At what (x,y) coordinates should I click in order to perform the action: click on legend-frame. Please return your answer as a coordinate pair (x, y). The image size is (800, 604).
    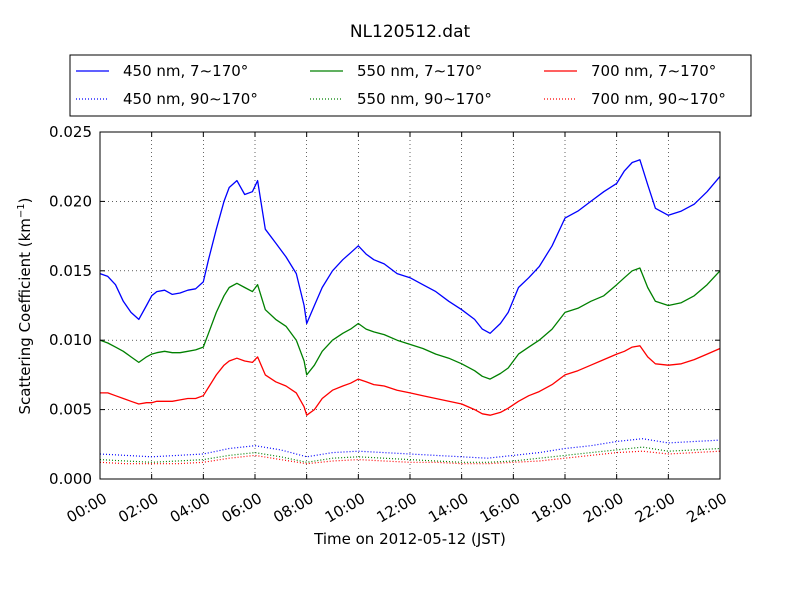
    Looking at the image, I should click on (410, 85).